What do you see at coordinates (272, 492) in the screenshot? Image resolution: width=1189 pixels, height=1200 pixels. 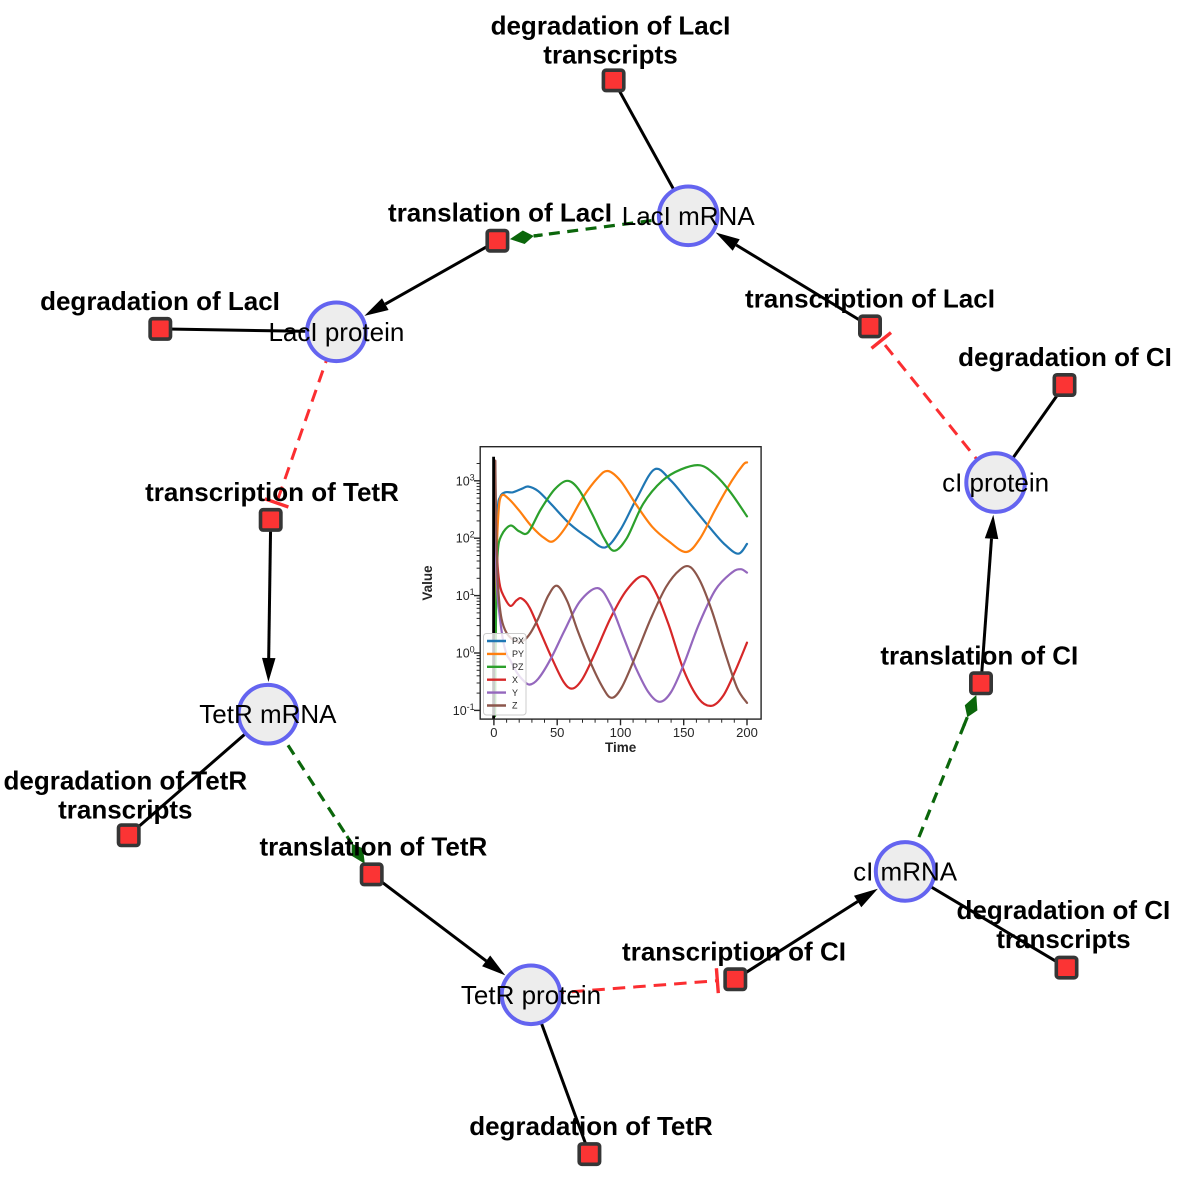 I see `svg-text: transcription of TetR` at bounding box center [272, 492].